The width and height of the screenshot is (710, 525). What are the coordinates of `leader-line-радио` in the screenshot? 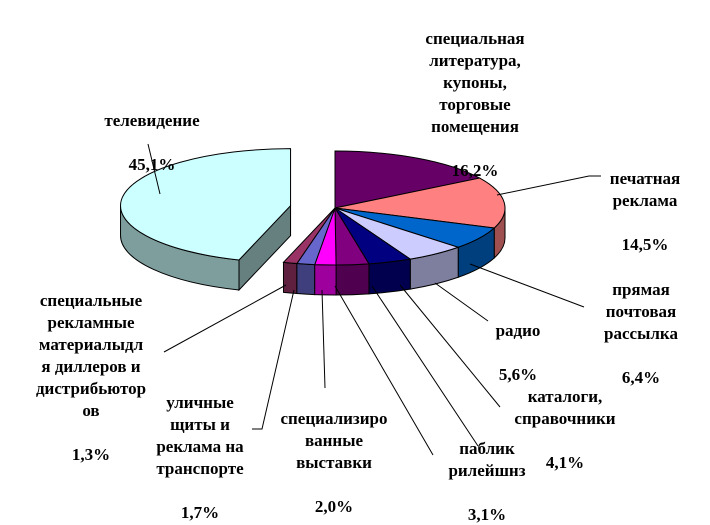 It's located at (450, 346).